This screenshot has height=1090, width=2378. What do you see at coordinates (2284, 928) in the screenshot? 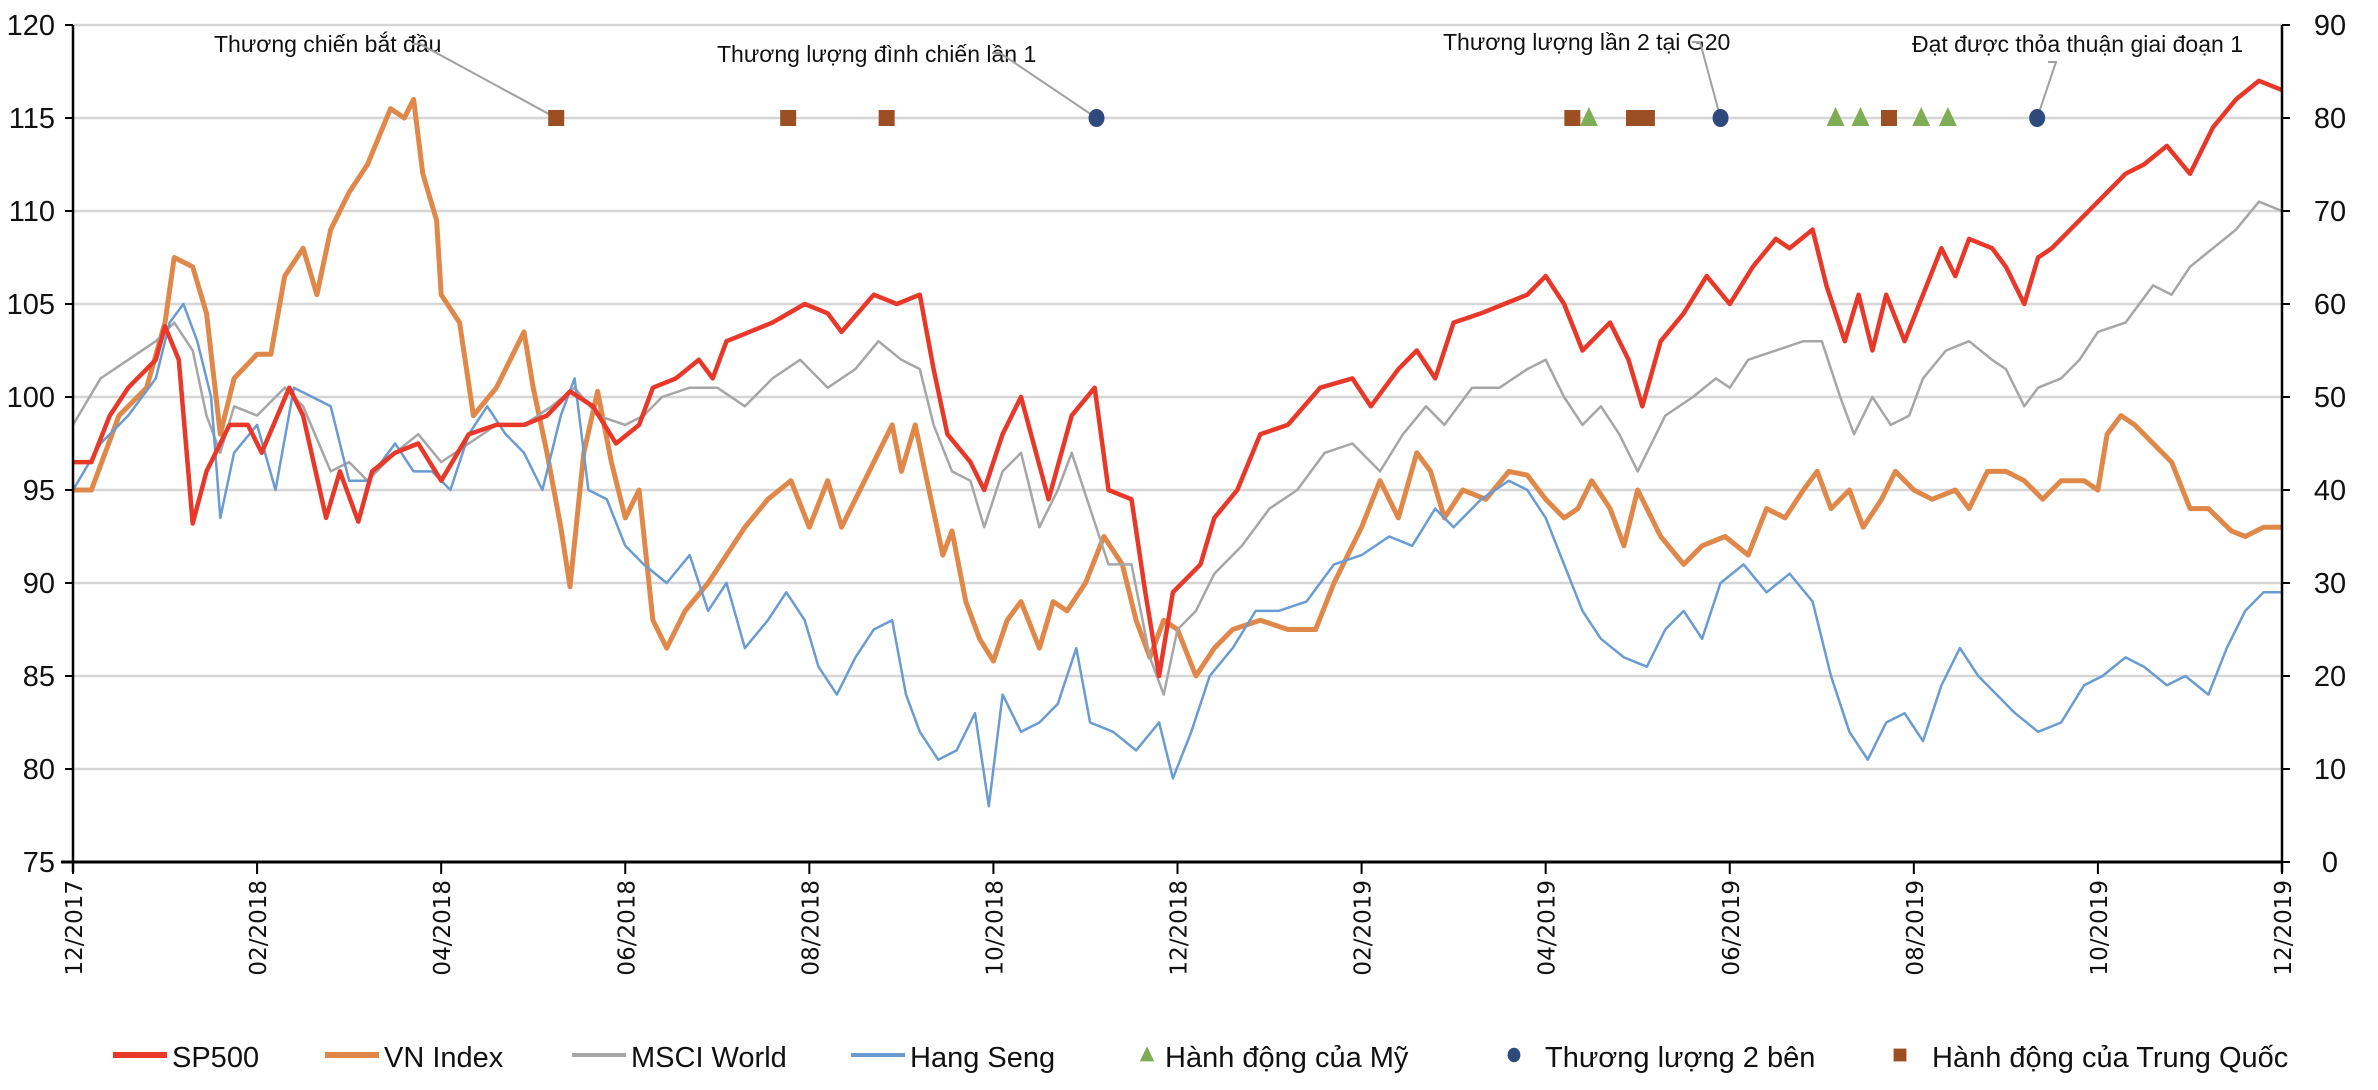
I see `x-tick-label: 12/2019` at bounding box center [2284, 928].